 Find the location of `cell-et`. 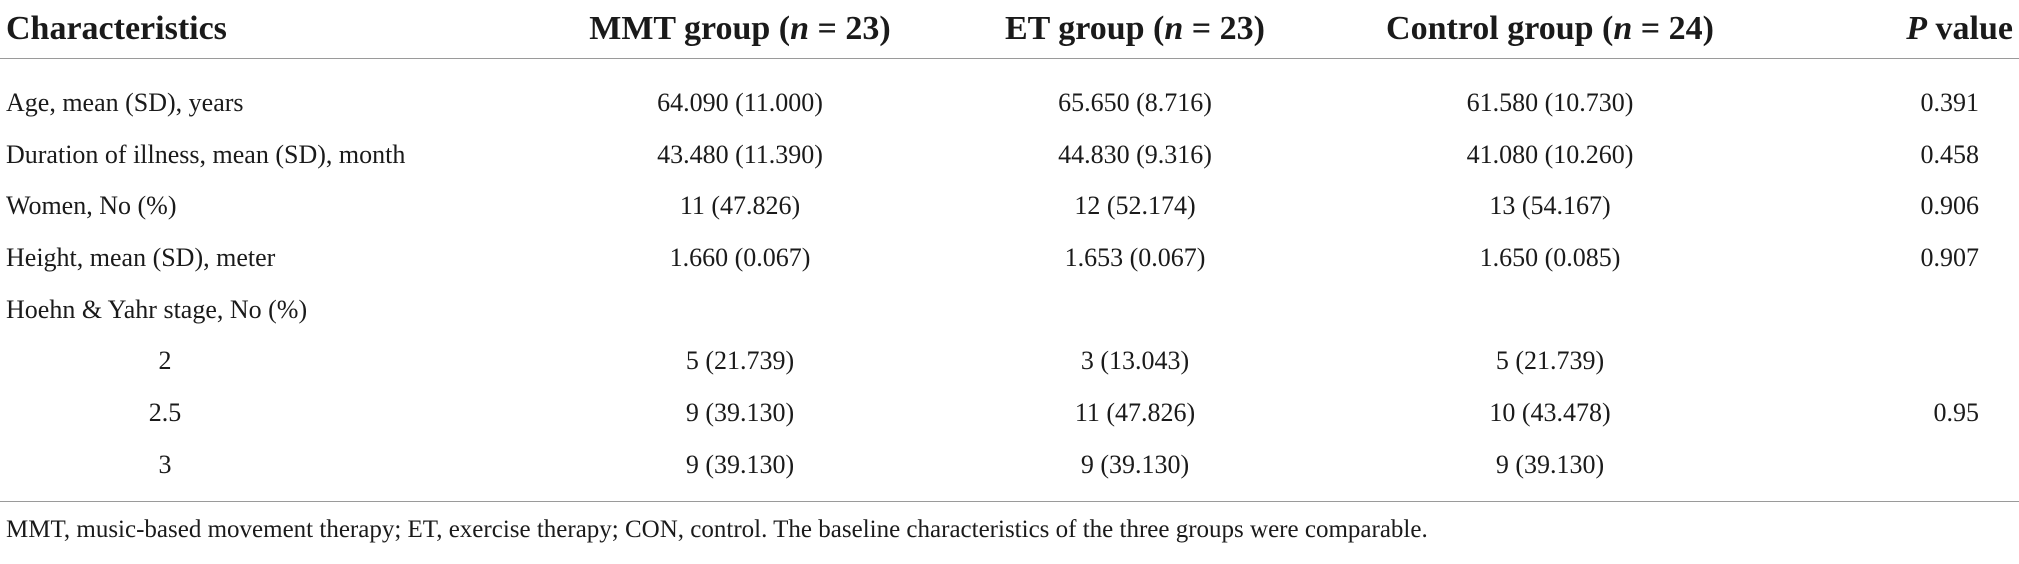

cell-et is located at coordinates (1135, 310).